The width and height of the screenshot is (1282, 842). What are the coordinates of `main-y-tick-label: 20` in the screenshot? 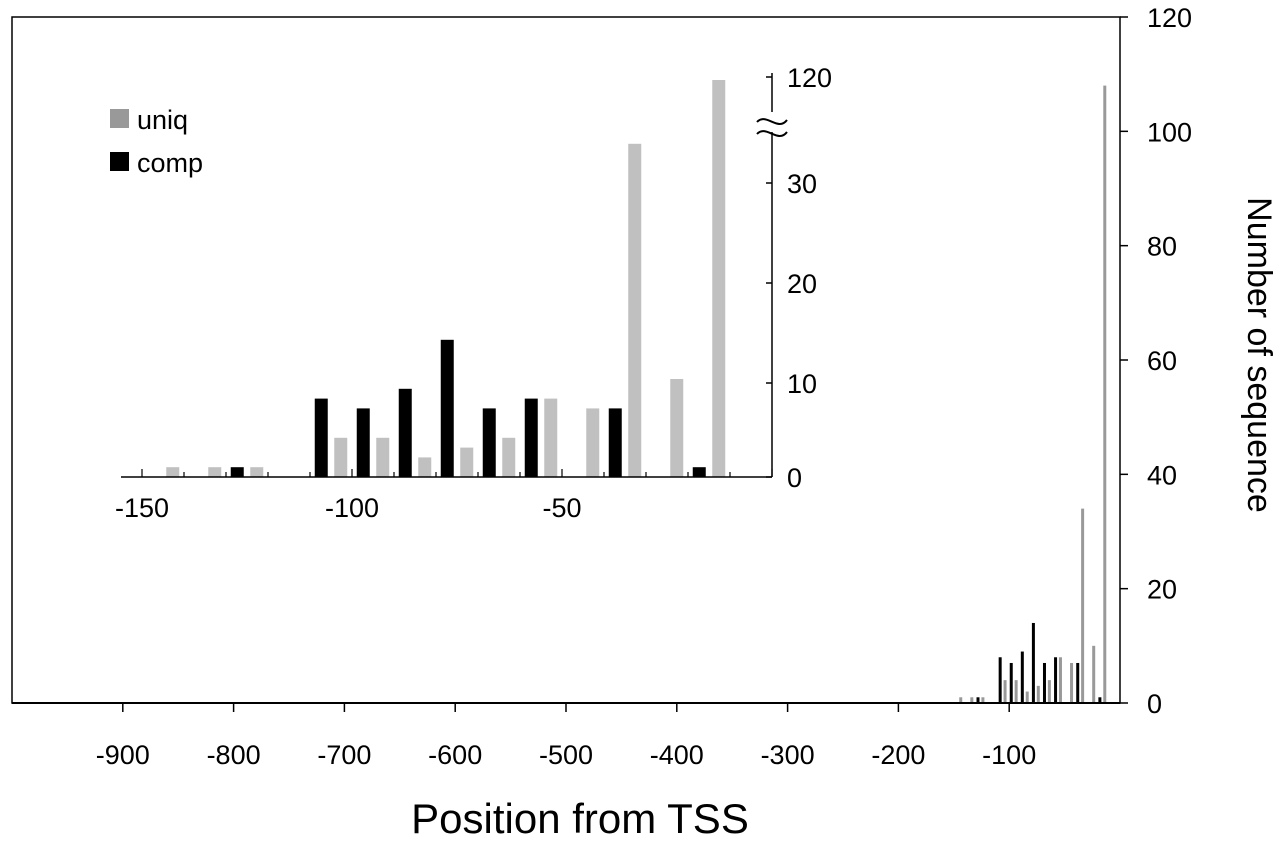 It's located at (1162, 590).